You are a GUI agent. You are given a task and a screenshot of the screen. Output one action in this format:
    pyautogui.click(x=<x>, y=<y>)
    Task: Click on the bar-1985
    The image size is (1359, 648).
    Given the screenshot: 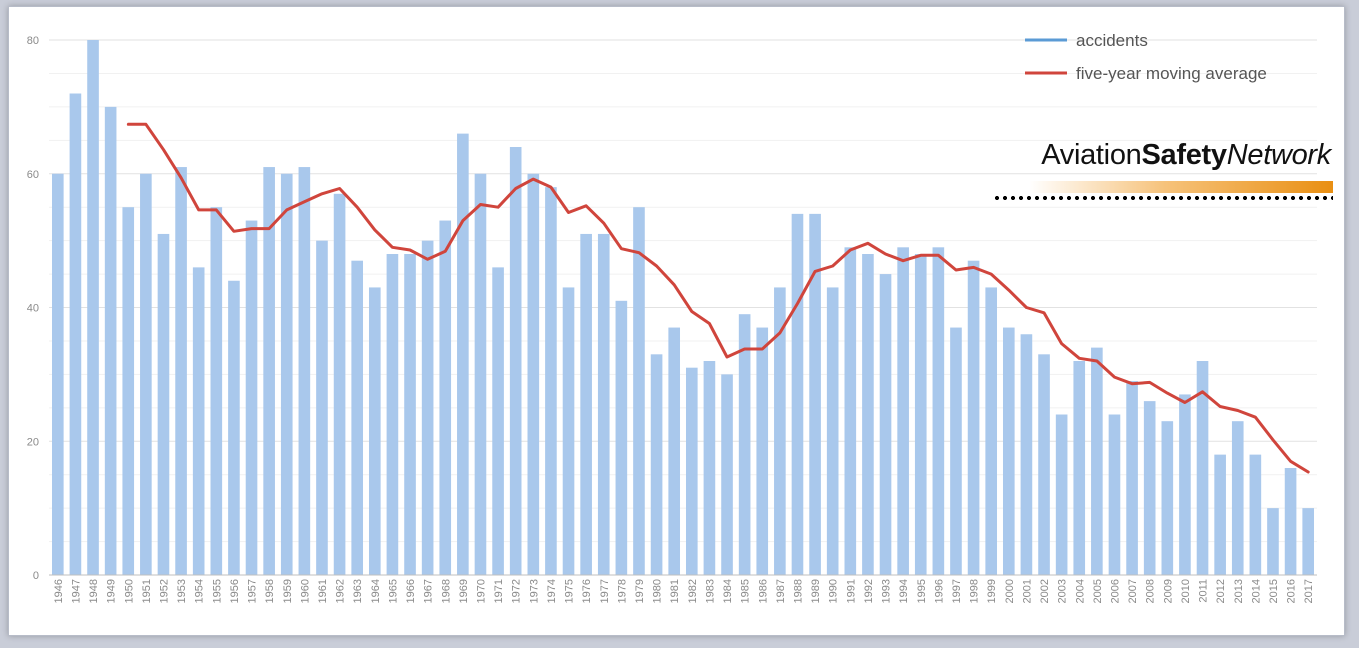 What is the action you would take?
    pyautogui.click(x=744, y=444)
    